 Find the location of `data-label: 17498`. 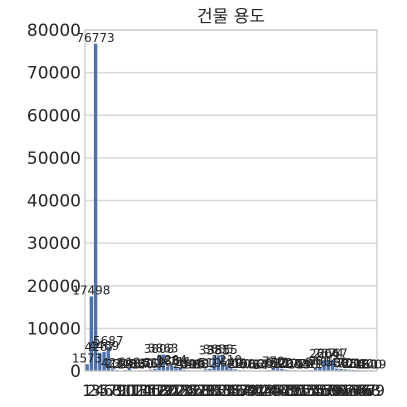

data-label: 17498 is located at coordinates (91, 290).